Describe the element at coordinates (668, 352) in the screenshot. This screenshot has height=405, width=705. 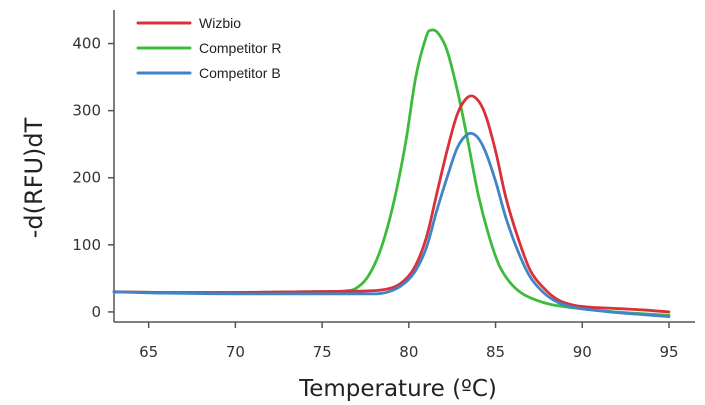
I see `x-tick-label: 95` at that location.